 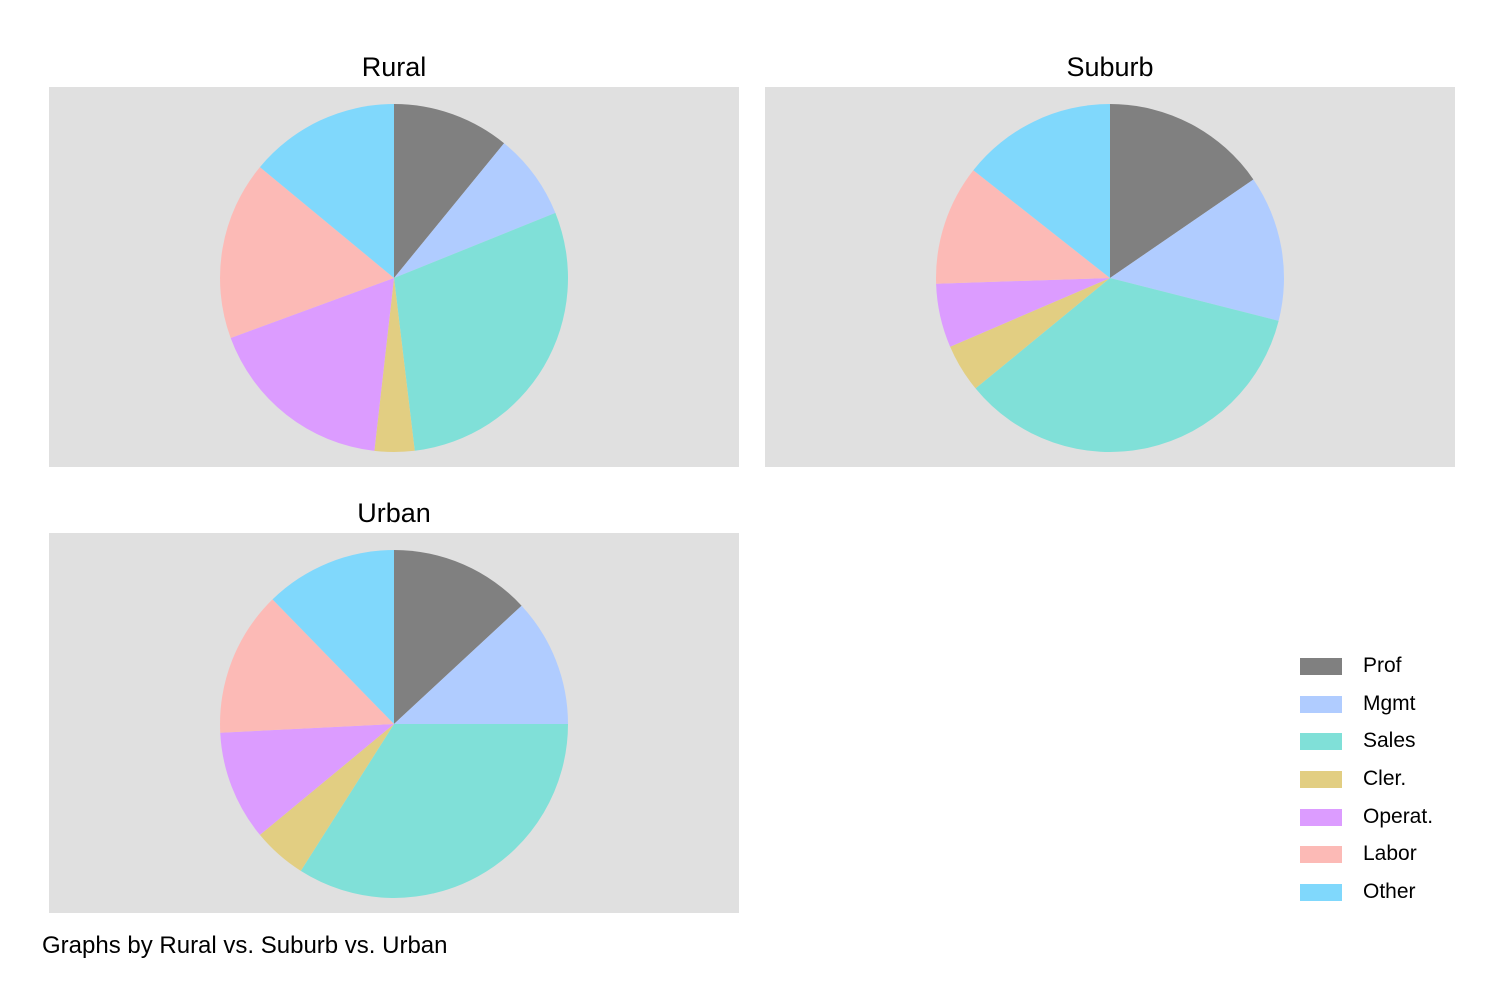 I want to click on legend-item-operat: Operat., so click(x=1395, y=820).